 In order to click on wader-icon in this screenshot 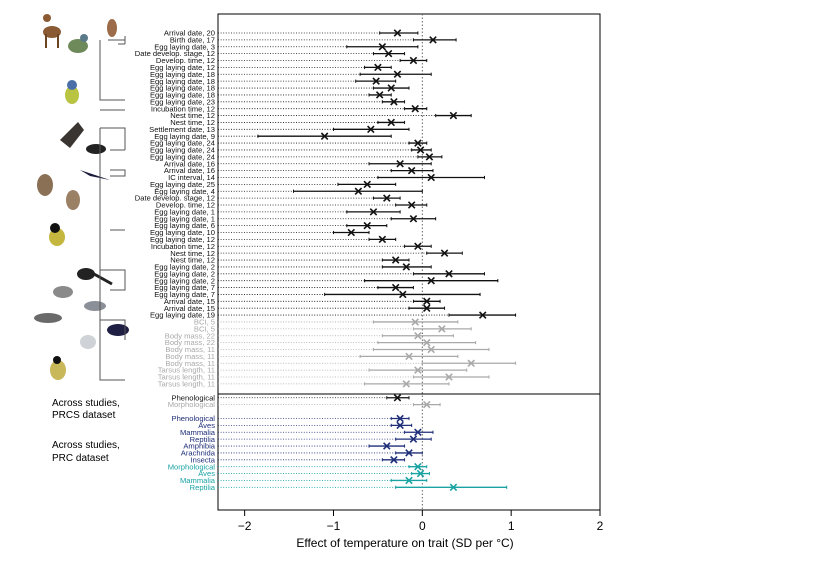, I will do `click(81, 324)`.